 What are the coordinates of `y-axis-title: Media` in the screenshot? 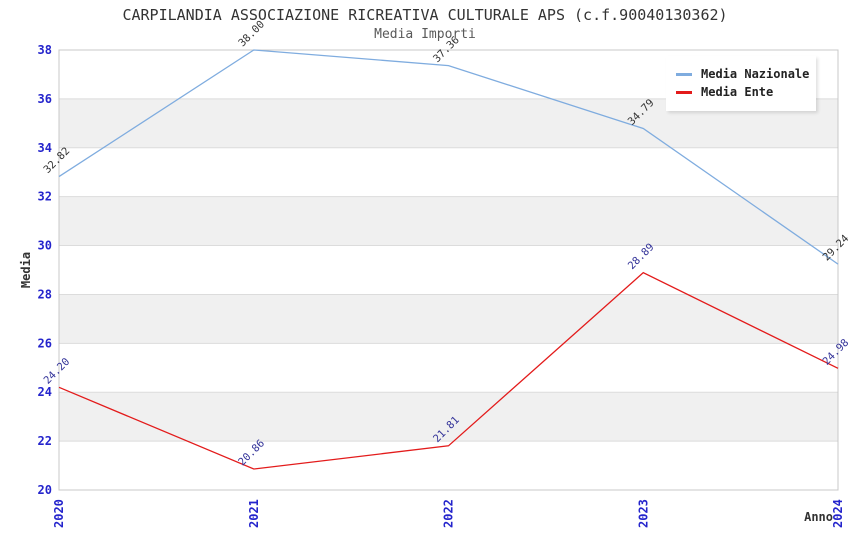 It's located at (26, 270).